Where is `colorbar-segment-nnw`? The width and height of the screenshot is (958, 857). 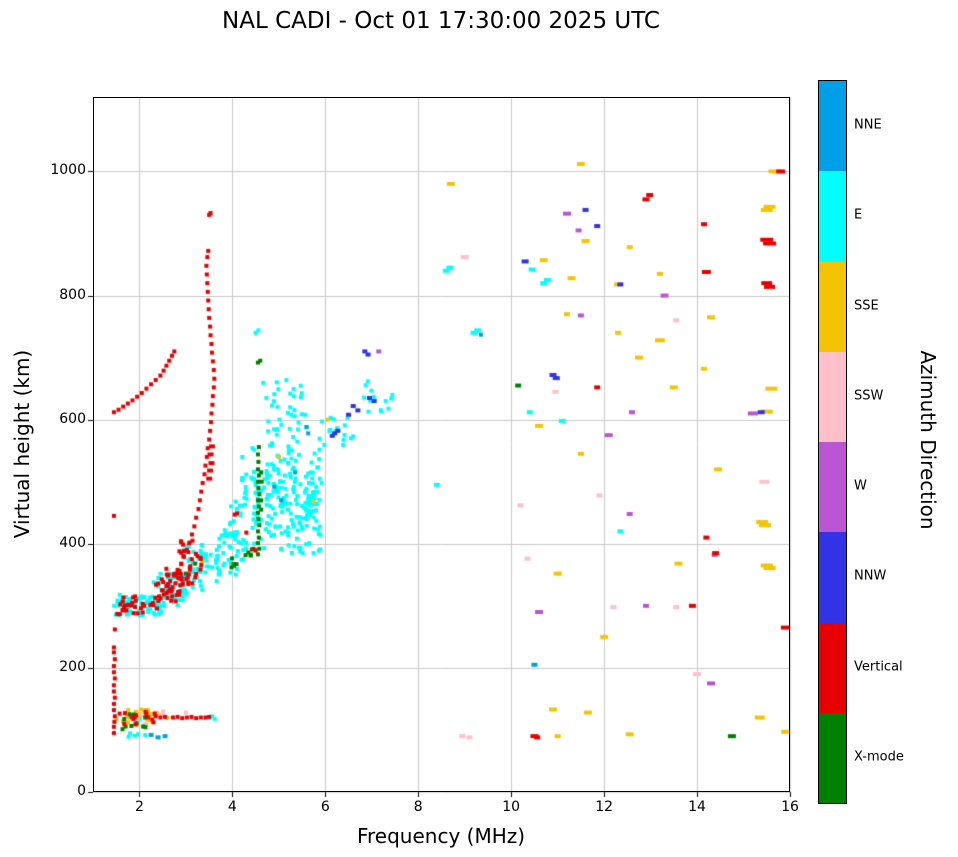
colorbar-segment-nnw is located at coordinates (832, 577).